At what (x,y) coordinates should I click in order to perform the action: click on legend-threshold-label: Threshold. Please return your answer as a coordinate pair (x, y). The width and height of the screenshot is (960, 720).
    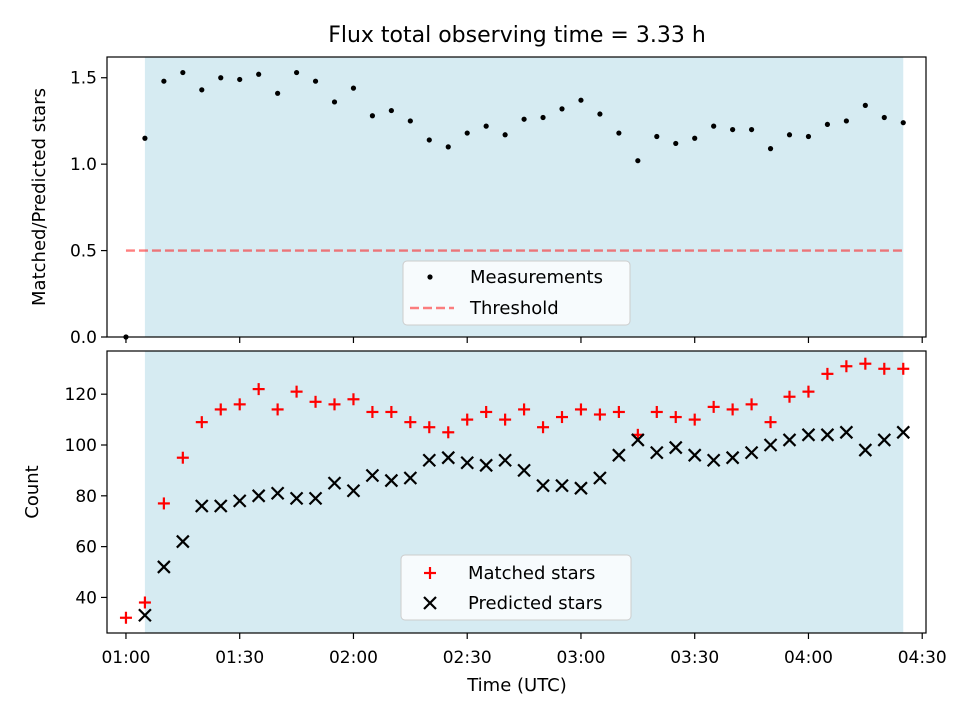
    Looking at the image, I should click on (514, 308).